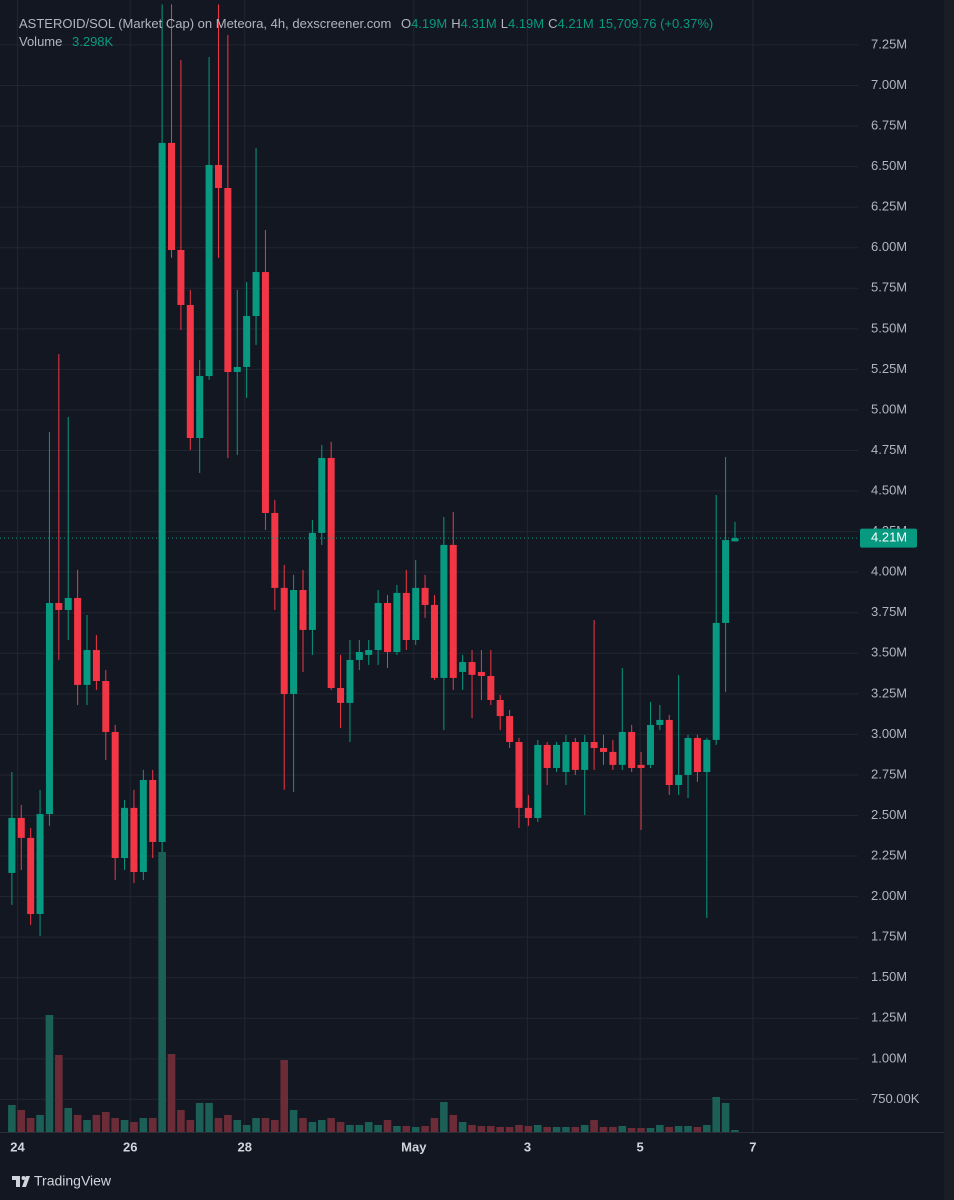 The height and width of the screenshot is (1200, 954). I want to click on last-price-tag, so click(888, 538).